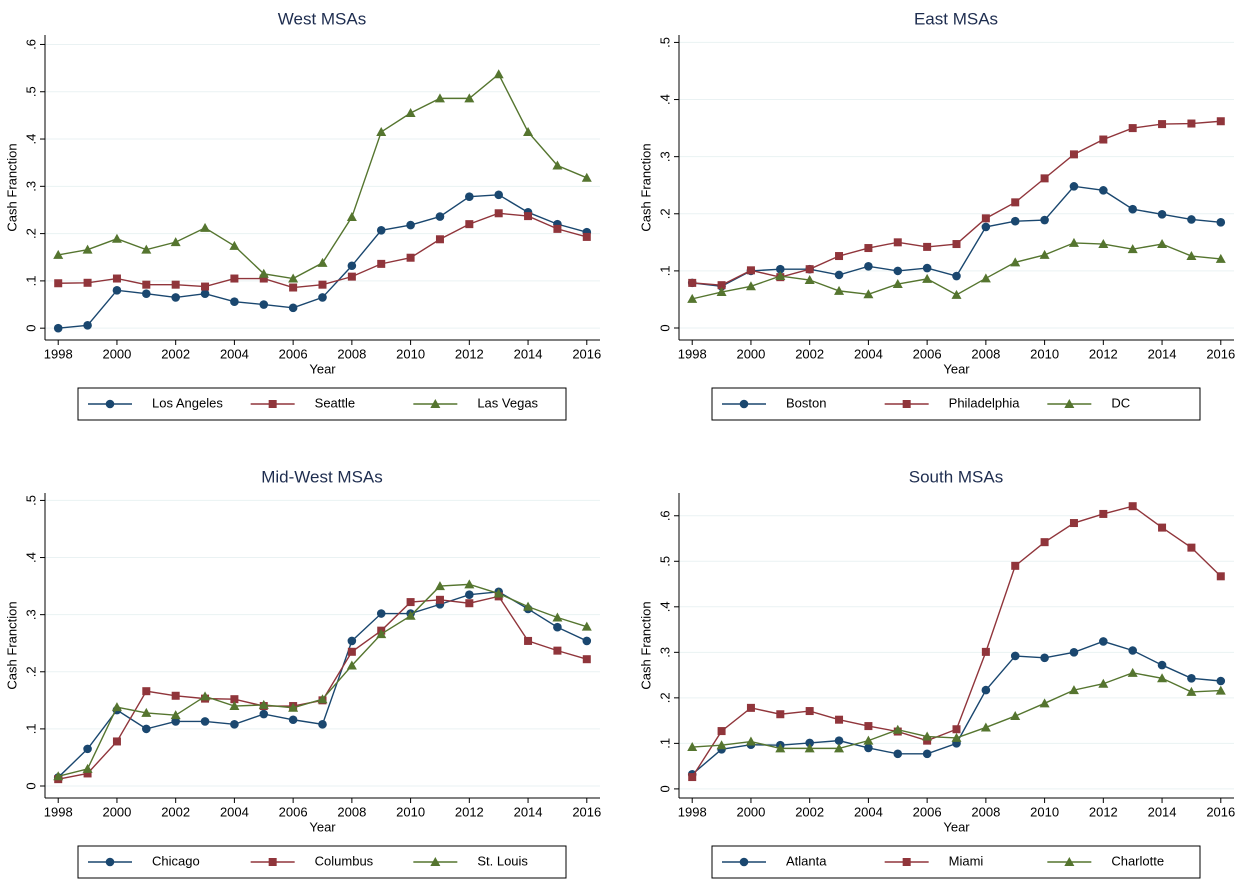 This screenshot has height=879, width=1247. What do you see at coordinates (469, 353) in the screenshot?
I see `x-tick-label: 2012` at bounding box center [469, 353].